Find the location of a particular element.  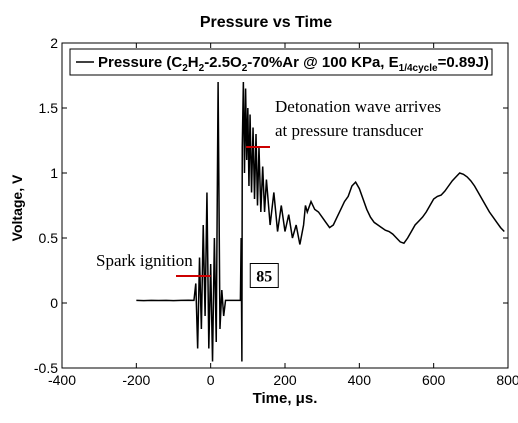

legend-subscript-2: 2 is located at coordinates (202, 68).